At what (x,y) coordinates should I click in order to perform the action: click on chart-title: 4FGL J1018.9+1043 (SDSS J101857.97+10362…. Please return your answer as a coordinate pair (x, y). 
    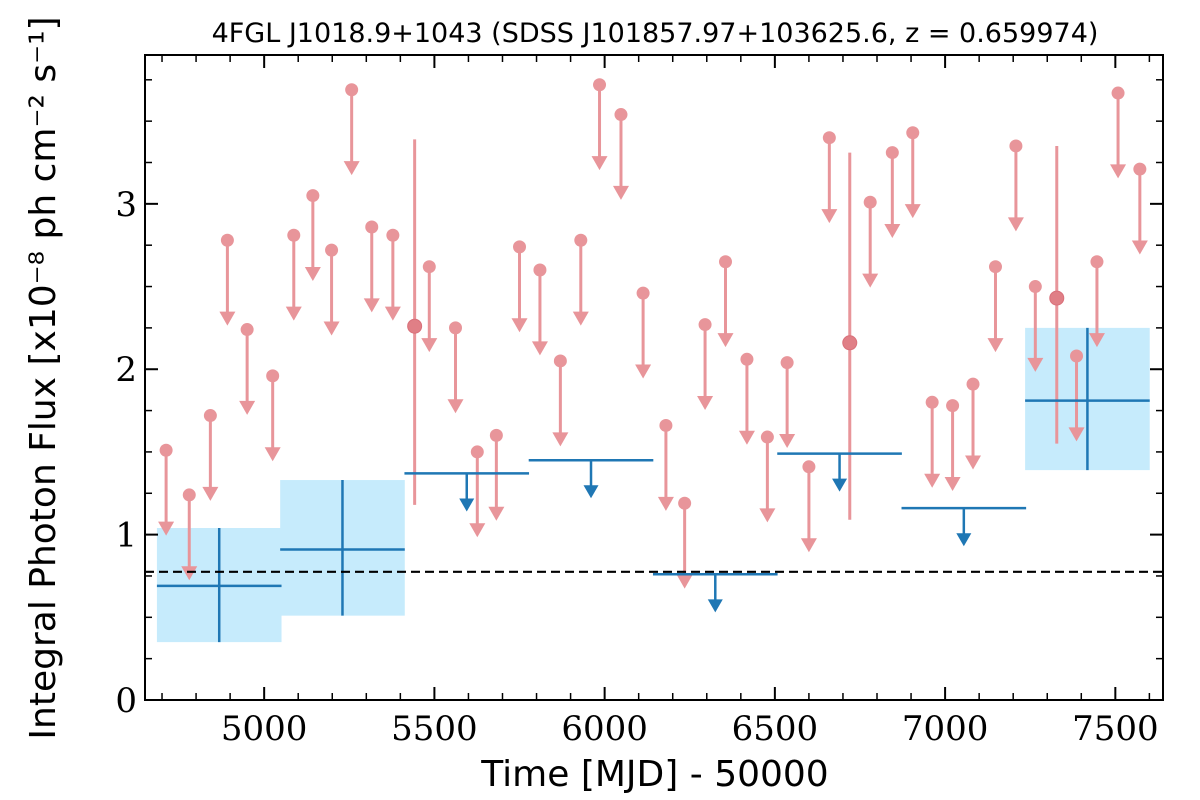
    Looking at the image, I should click on (655, 33).